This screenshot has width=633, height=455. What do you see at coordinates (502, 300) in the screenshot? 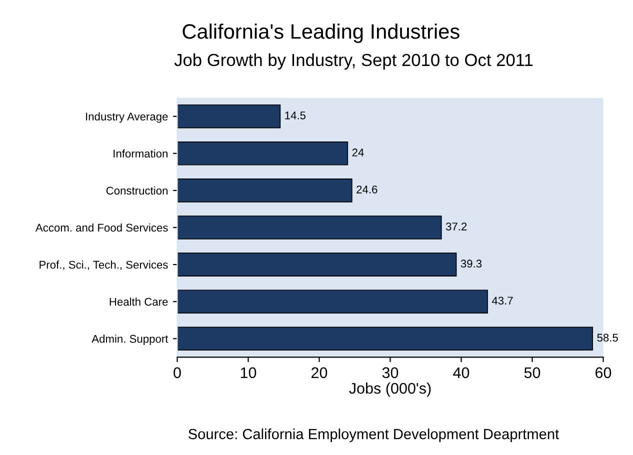
I see `data-label: 43.7` at bounding box center [502, 300].